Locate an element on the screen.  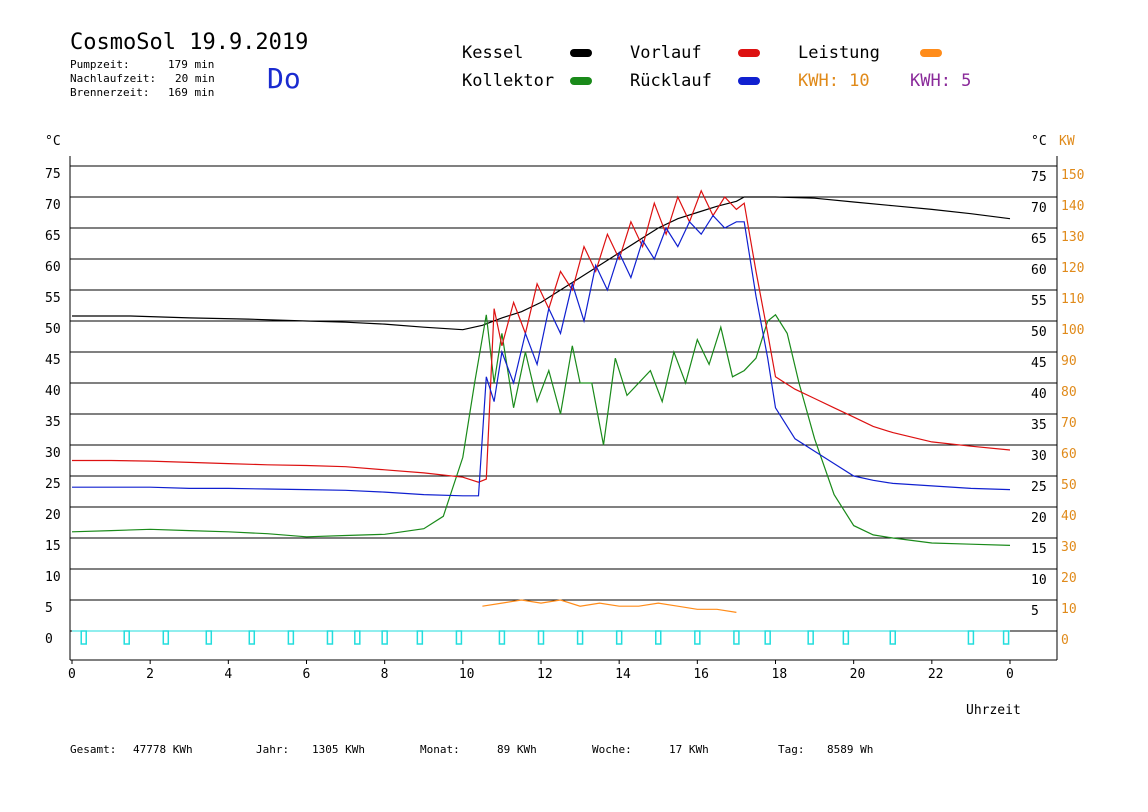
y-tick-left: 75 is located at coordinates (53, 174).